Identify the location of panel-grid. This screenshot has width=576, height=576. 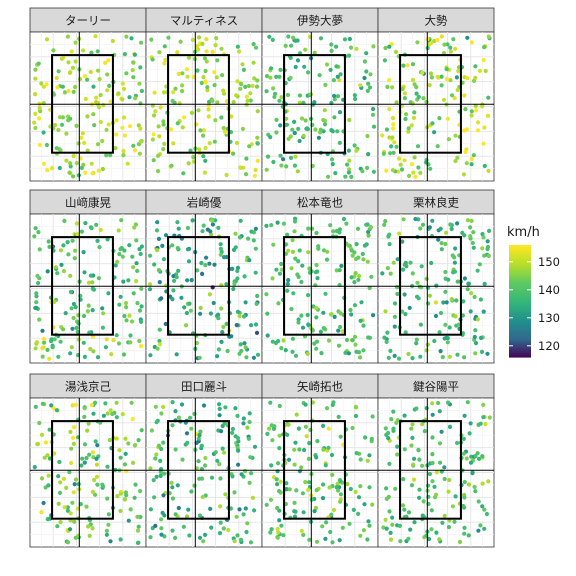
(88, 106).